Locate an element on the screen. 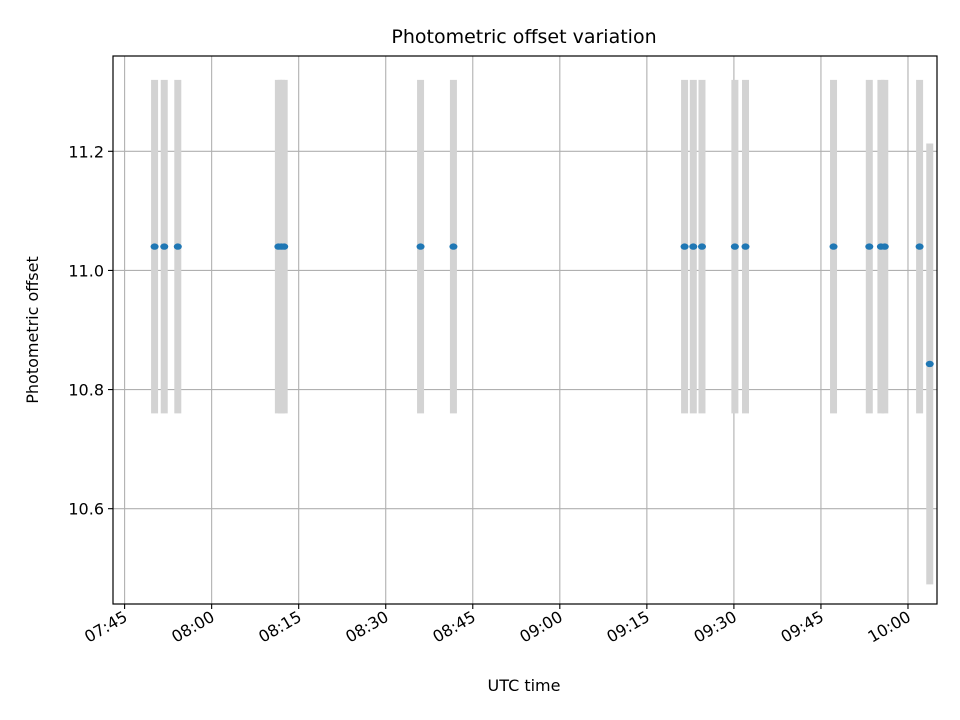 The width and height of the screenshot is (960, 720). y-axis-label: Photometric offset is located at coordinates (32, 330).